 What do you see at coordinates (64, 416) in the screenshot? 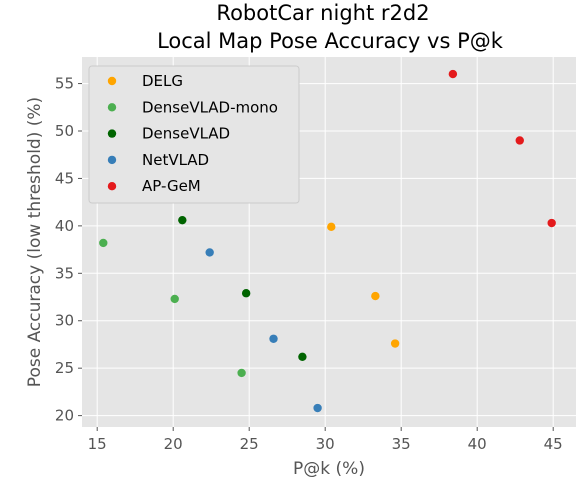
I see `y-tick-label: 20` at bounding box center [64, 416].